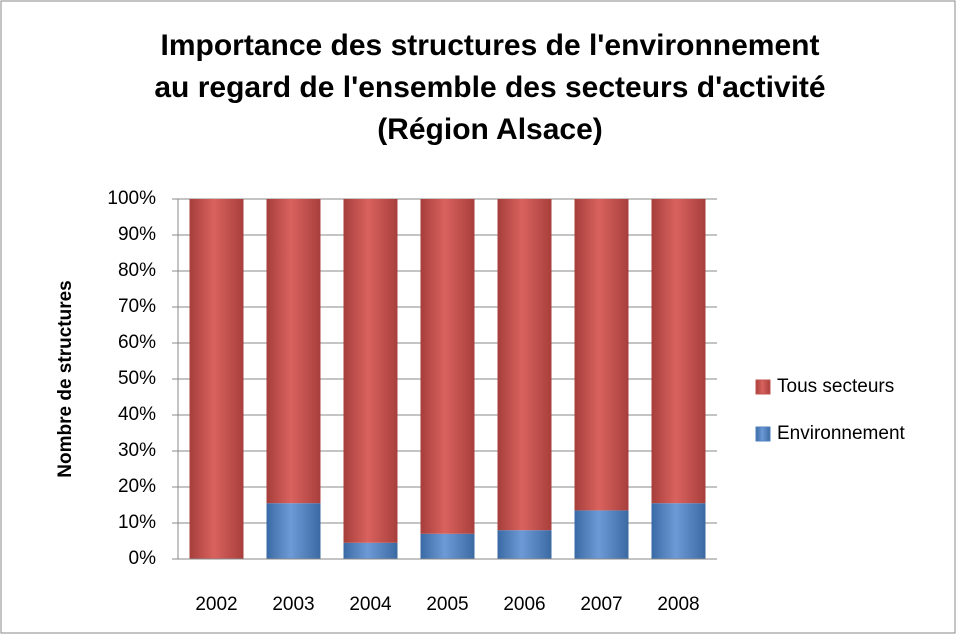 The image size is (957, 635). What do you see at coordinates (490, 129) in the screenshot?
I see `chart-title: (Région Alsace)` at bounding box center [490, 129].